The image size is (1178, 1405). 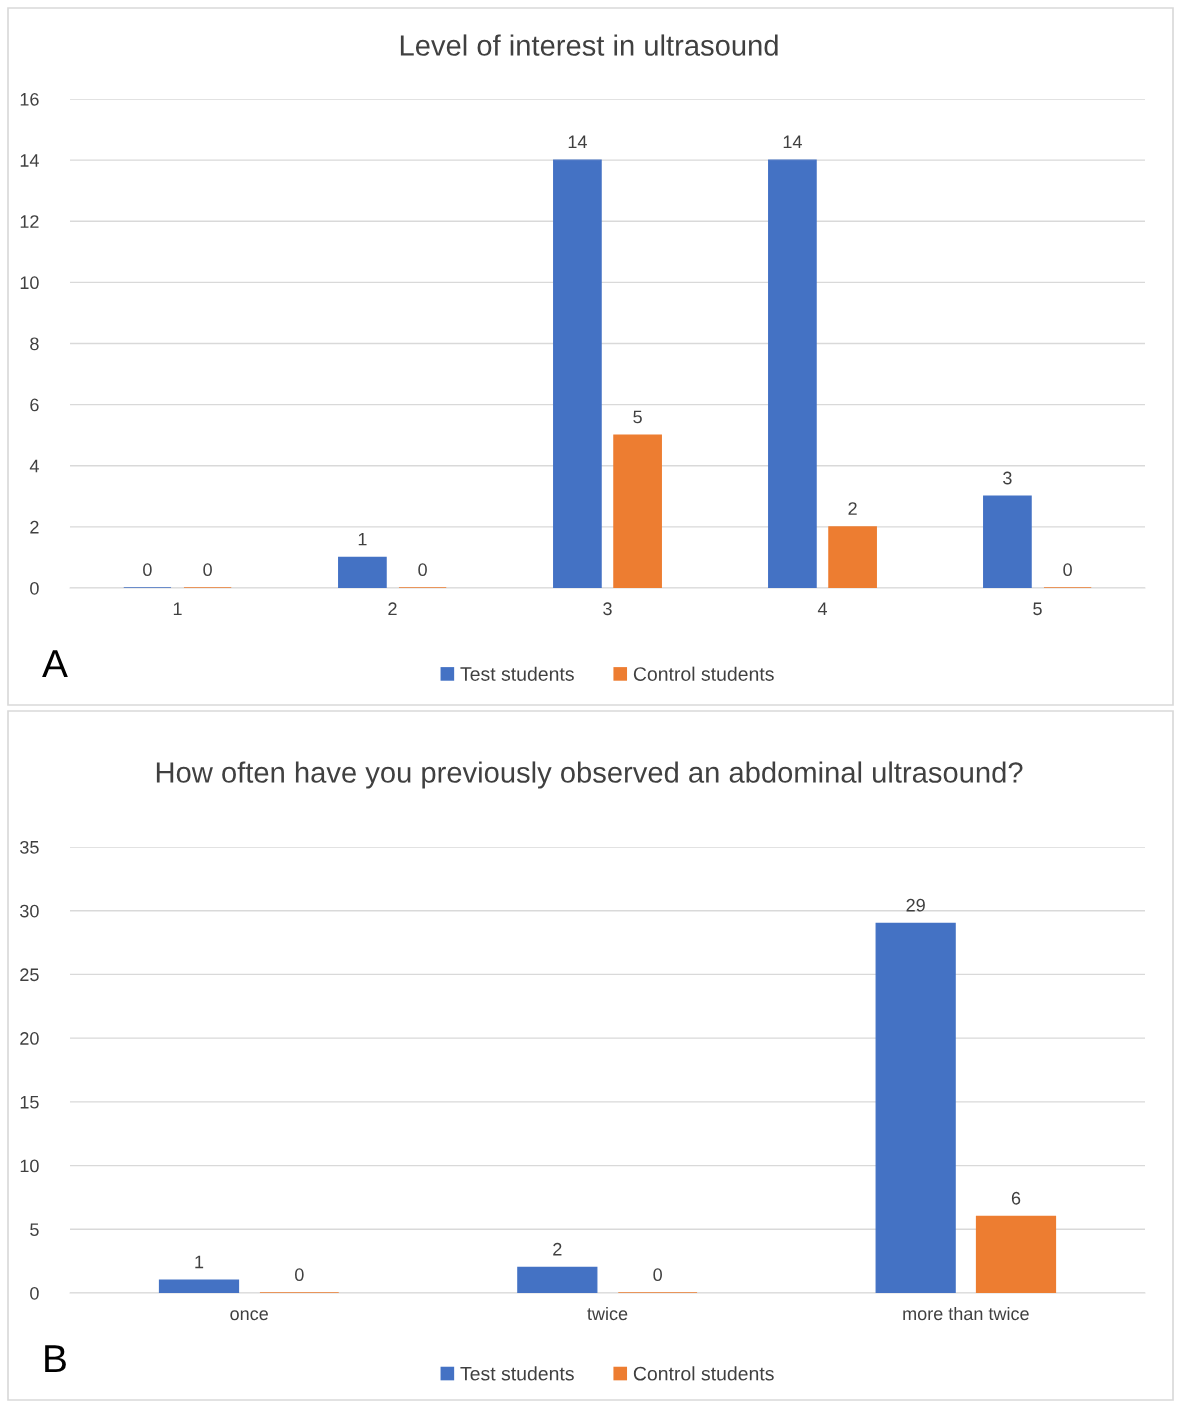 What do you see at coordinates (29, 99) in the screenshot?
I see `y-tick-label: 16` at bounding box center [29, 99].